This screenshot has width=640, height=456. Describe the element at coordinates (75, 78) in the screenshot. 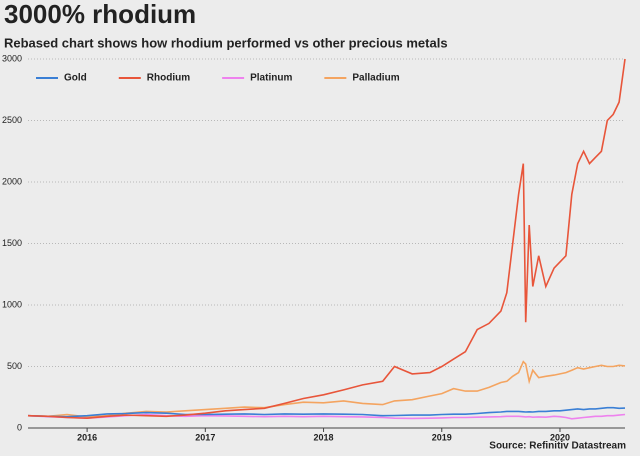

I see `legend-label: Gold` at that location.